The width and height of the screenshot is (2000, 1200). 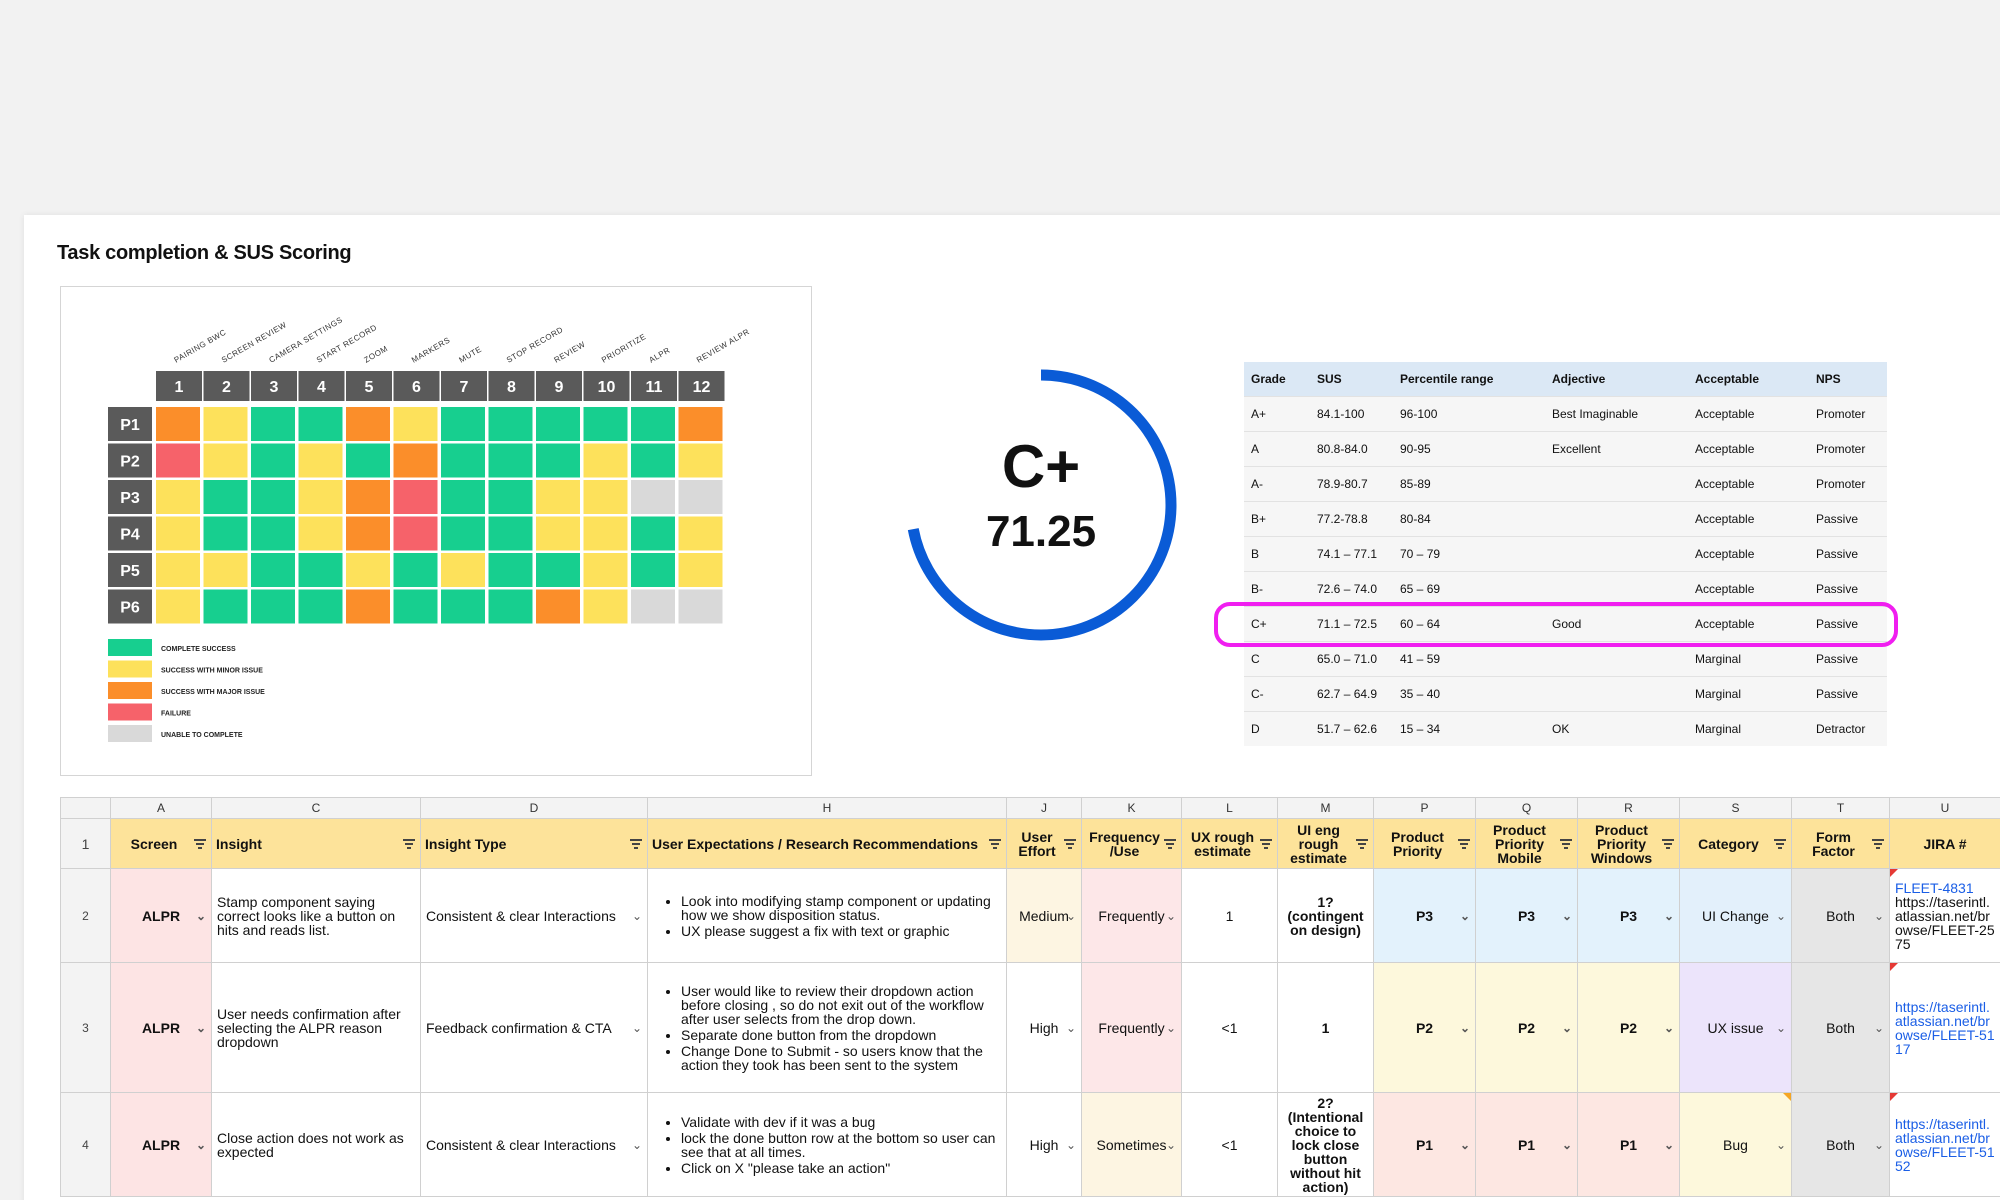 I want to click on insight-type-cell: Consistent & clear Interactions ⌄, so click(x=534, y=1144).